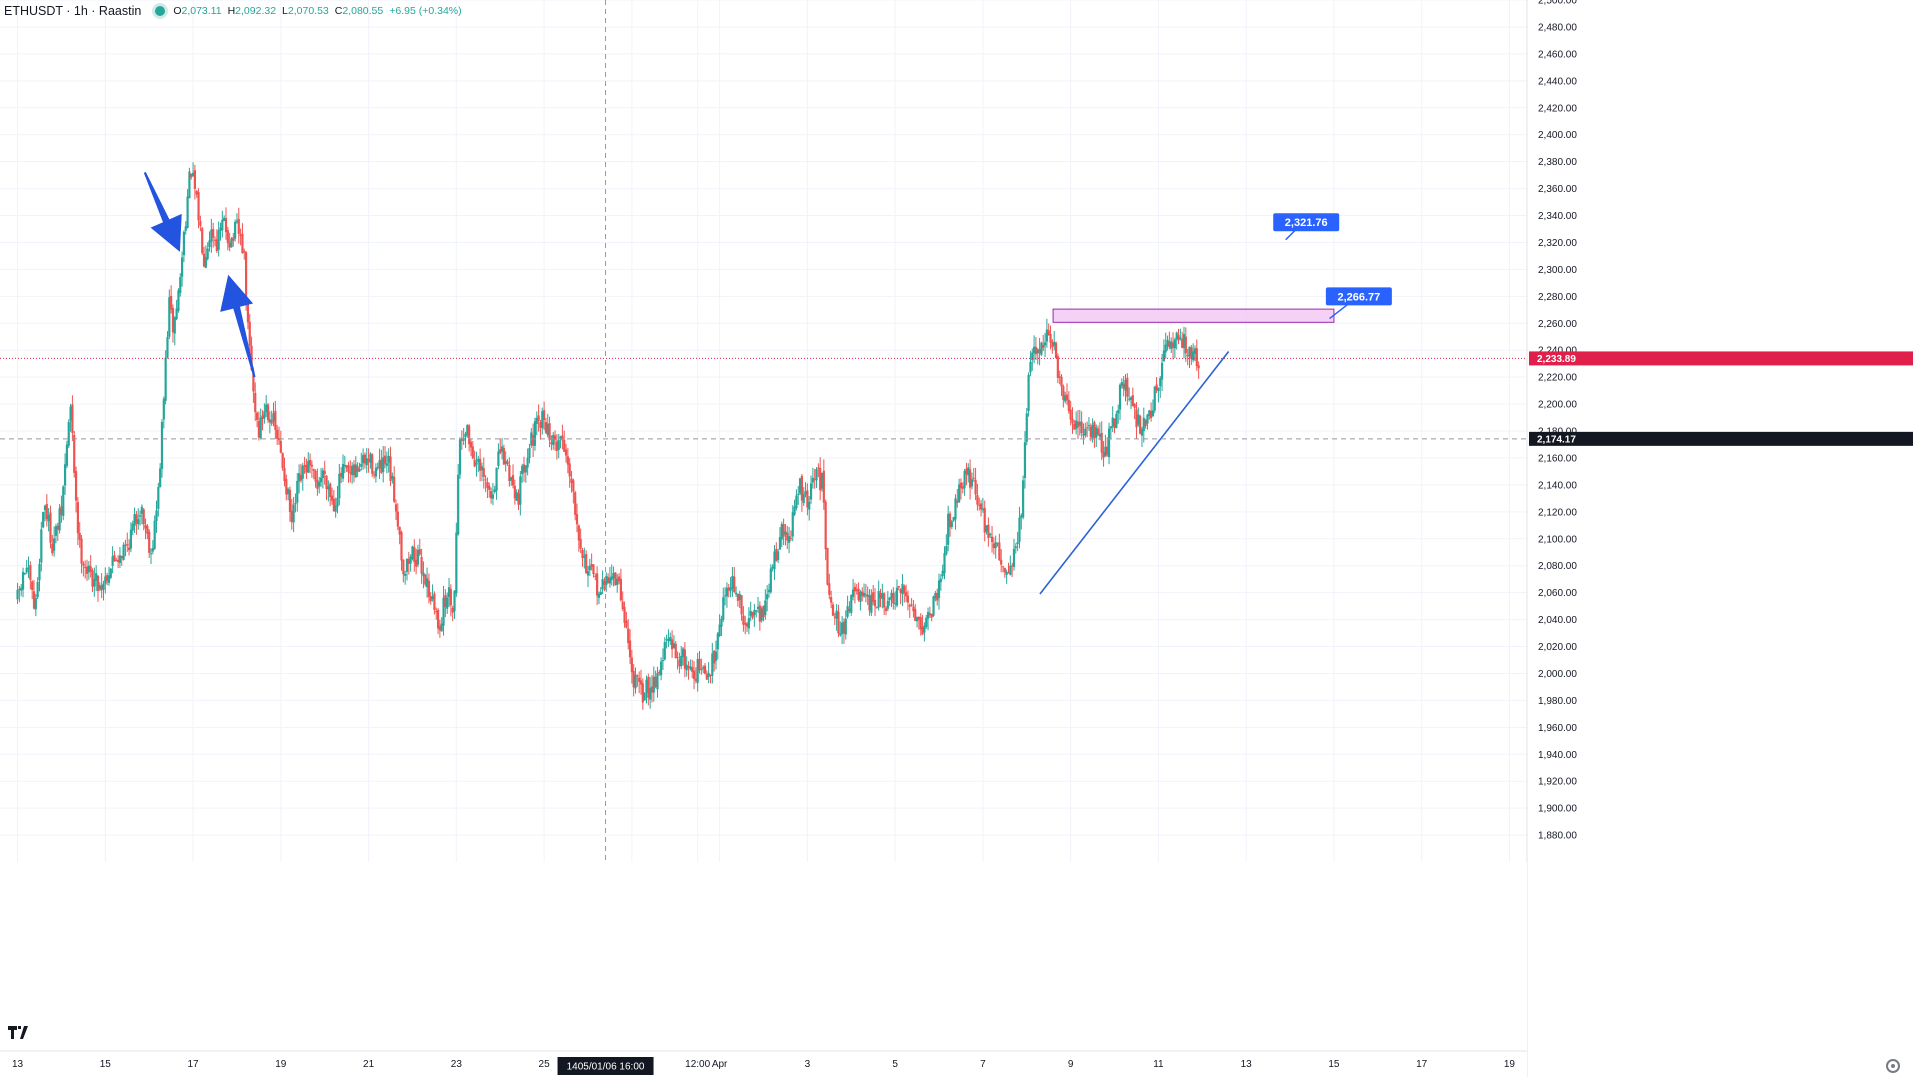  Describe the element at coordinates (1557, 485) in the screenshot. I see `price-tick-label: 2,140.00` at that location.